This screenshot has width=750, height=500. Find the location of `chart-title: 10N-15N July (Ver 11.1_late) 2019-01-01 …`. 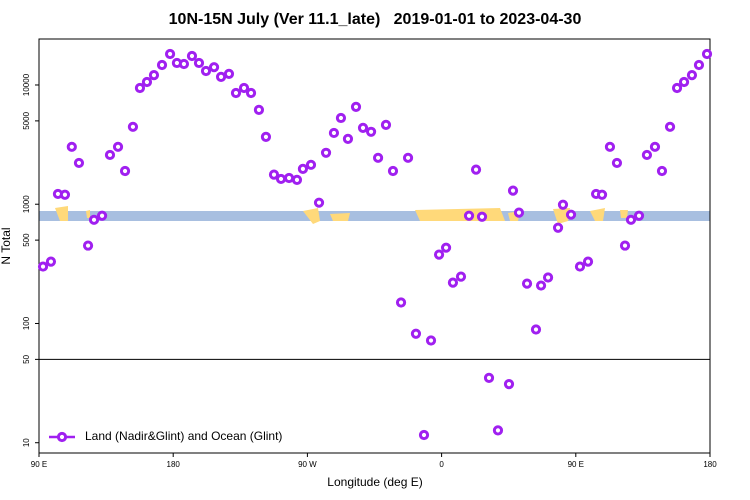

chart-title: 10N-15N July (Ver 11.1_late) 2019-01-01 … is located at coordinates (375, 19).